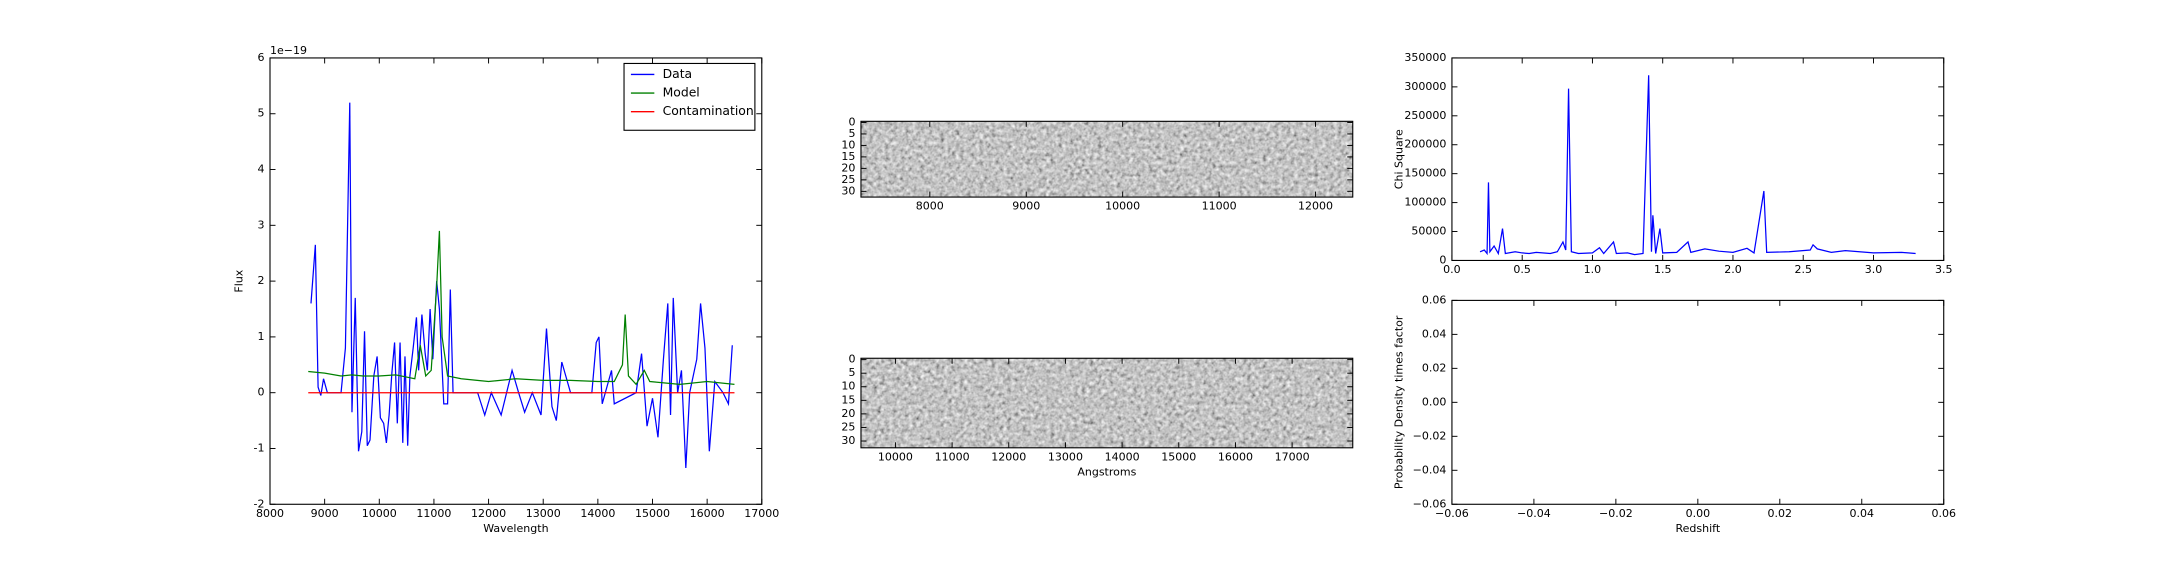 This screenshot has width=2160, height=576. What do you see at coordinates (681, 92) in the screenshot?
I see `legend-label: Model` at bounding box center [681, 92].